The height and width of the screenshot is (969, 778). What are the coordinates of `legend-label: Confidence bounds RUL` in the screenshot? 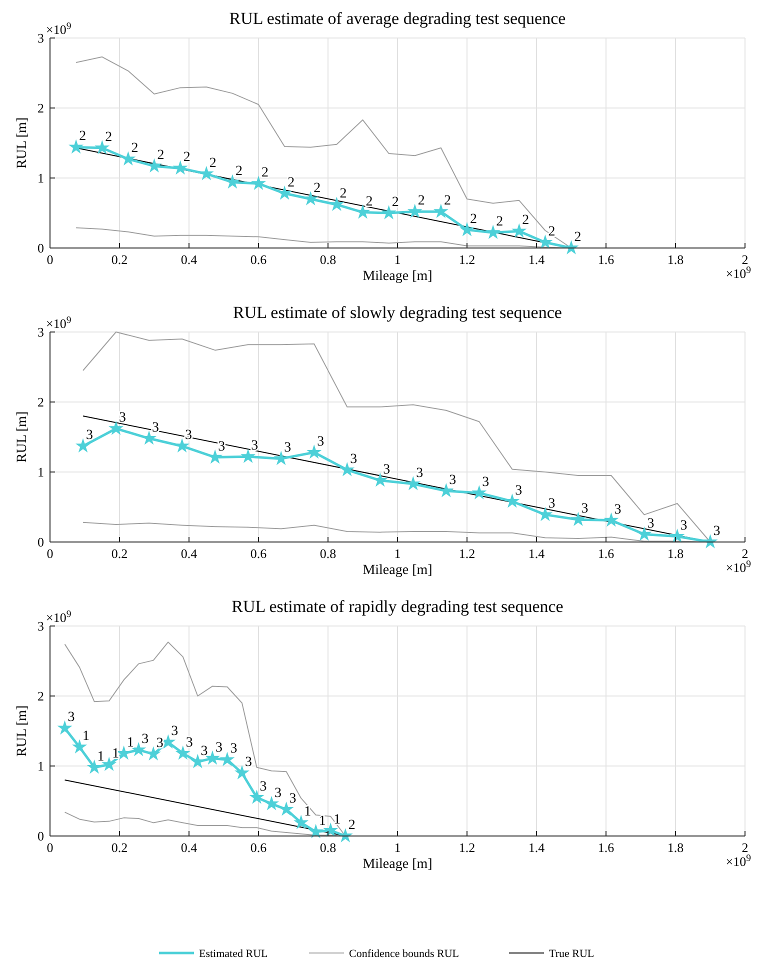 It's located at (404, 954).